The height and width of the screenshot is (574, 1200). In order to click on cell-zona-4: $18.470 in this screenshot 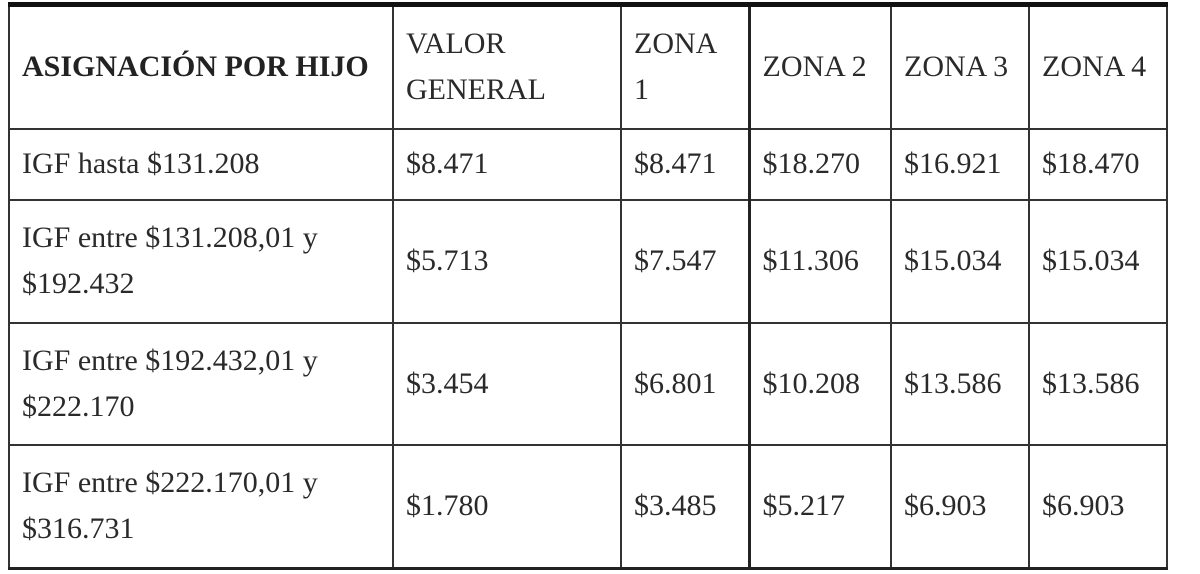, I will do `click(1098, 164)`.